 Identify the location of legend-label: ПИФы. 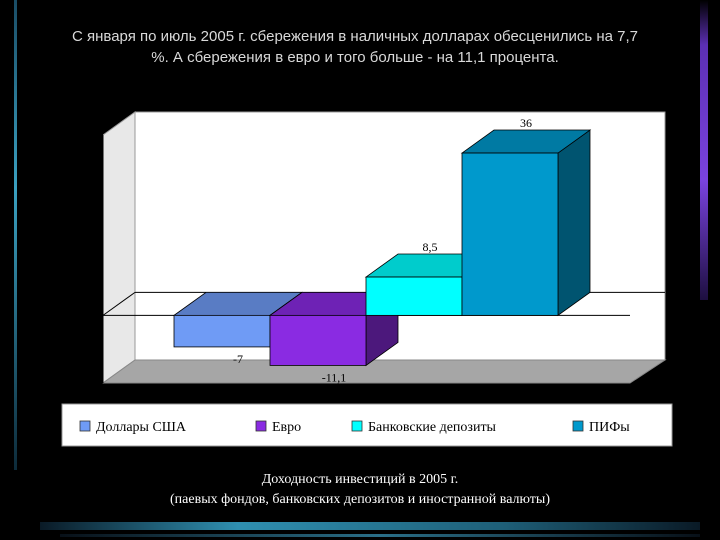
(609, 427).